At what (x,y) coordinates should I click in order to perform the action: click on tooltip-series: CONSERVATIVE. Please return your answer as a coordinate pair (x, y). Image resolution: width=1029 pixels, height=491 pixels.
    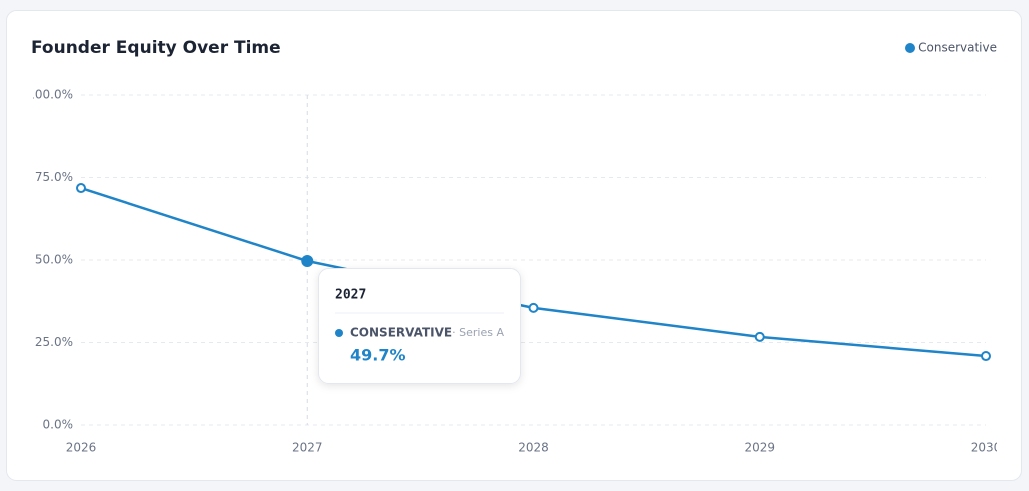
    Looking at the image, I should click on (401, 333).